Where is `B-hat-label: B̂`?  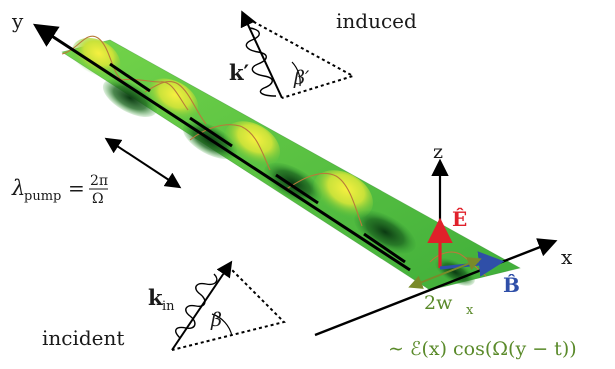 B-hat-label: B̂ is located at coordinates (511, 285).